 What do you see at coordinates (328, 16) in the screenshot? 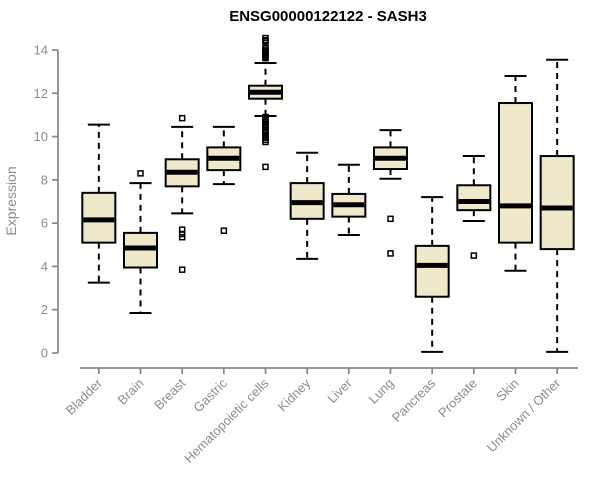
I see `chart-title: ENSG00000122122 - SASH3` at bounding box center [328, 16].